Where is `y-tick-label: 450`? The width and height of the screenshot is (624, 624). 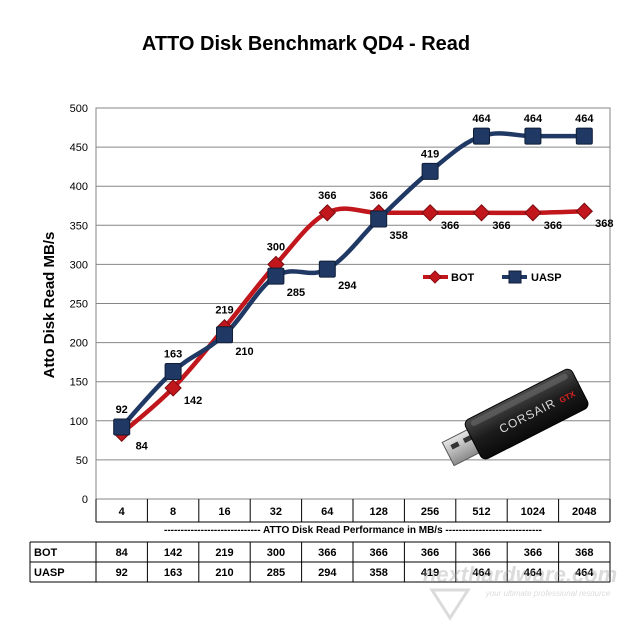
y-tick-label: 450 is located at coordinates (79, 148).